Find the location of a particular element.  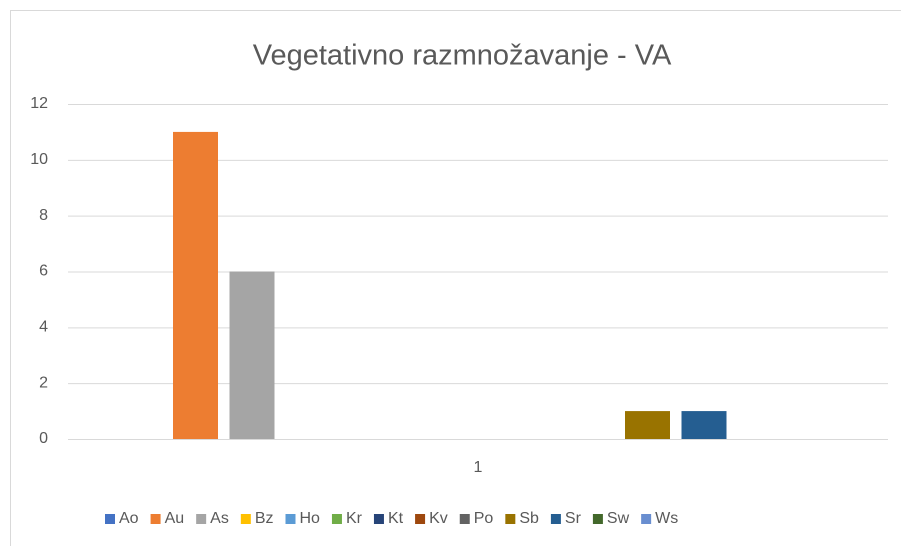

legend-label: Kt is located at coordinates (396, 518).